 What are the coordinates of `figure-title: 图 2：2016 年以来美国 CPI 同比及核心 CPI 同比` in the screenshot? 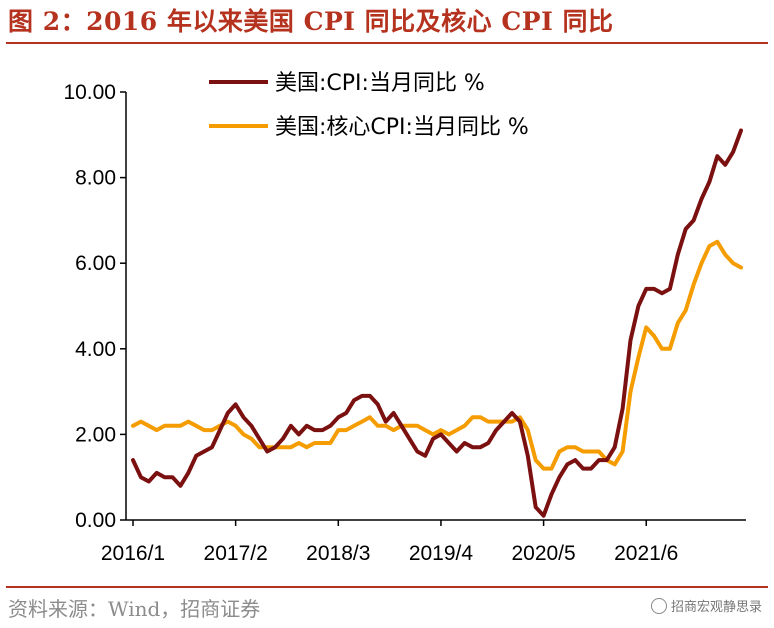 It's located at (311, 21).